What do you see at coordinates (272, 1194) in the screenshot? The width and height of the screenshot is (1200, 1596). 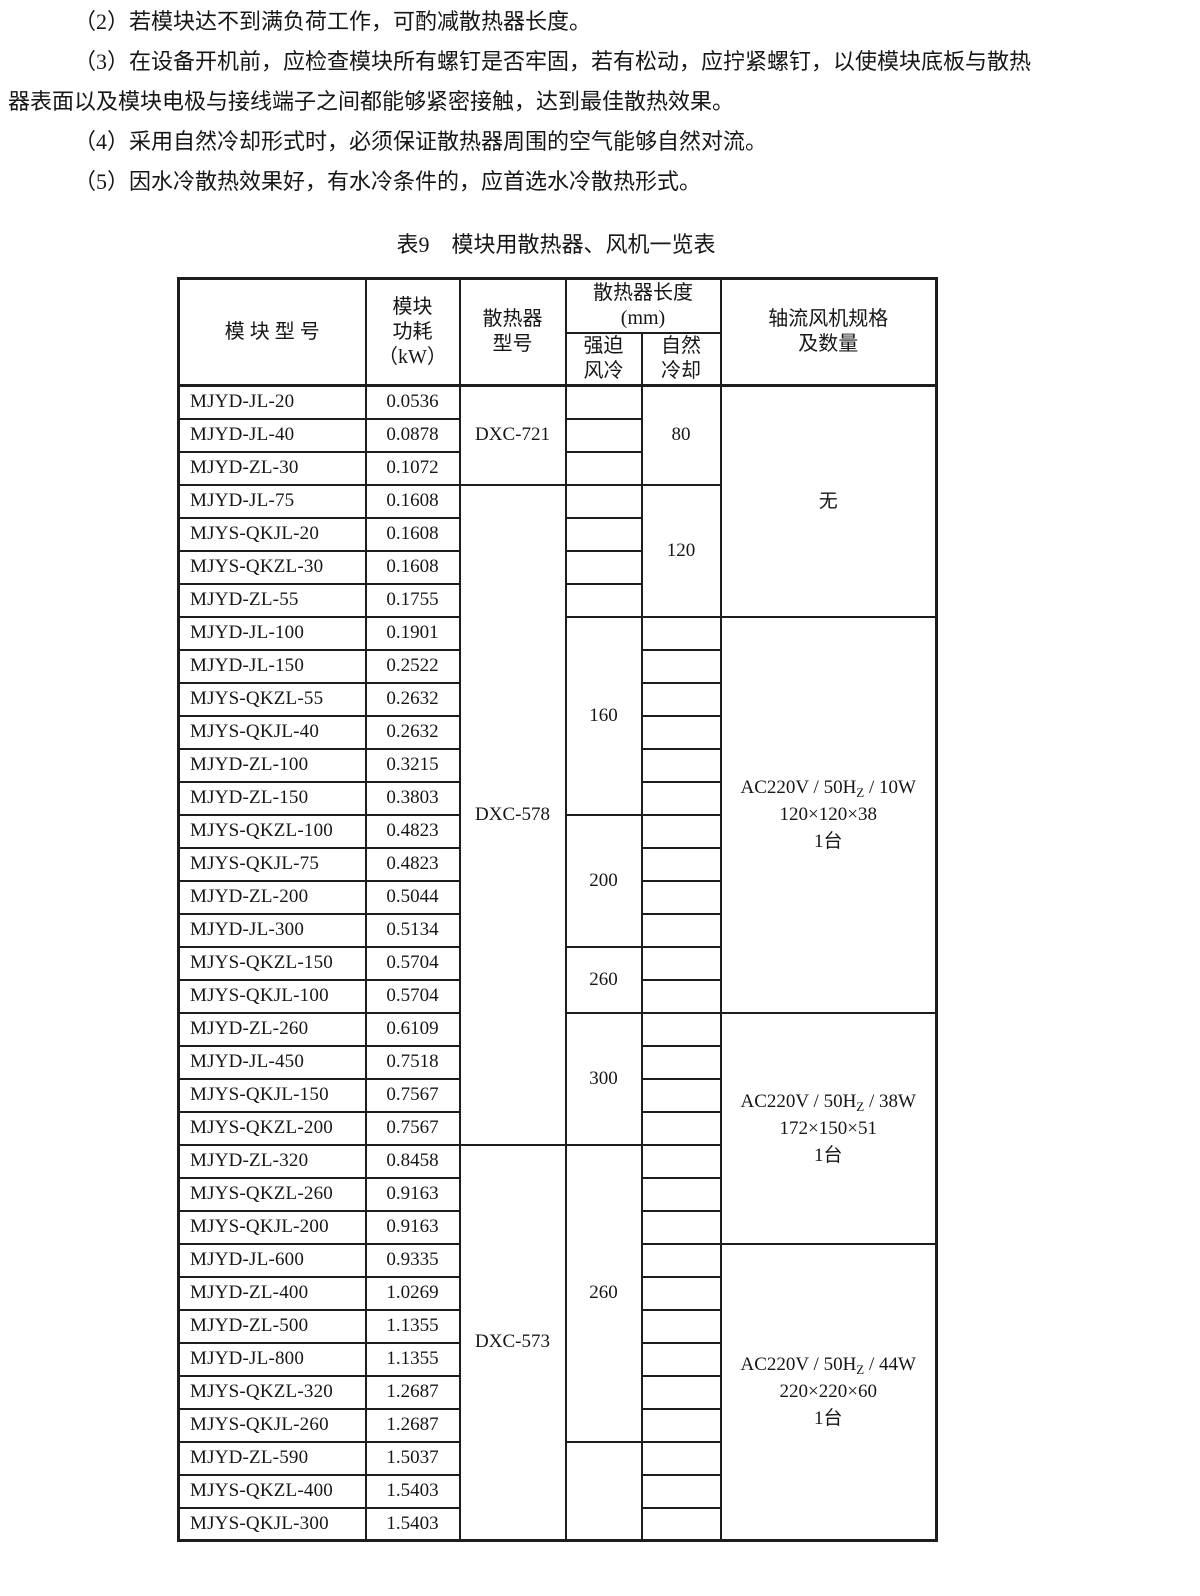 I see `cell-module-model: MJYS-QKZL-260` at bounding box center [272, 1194].